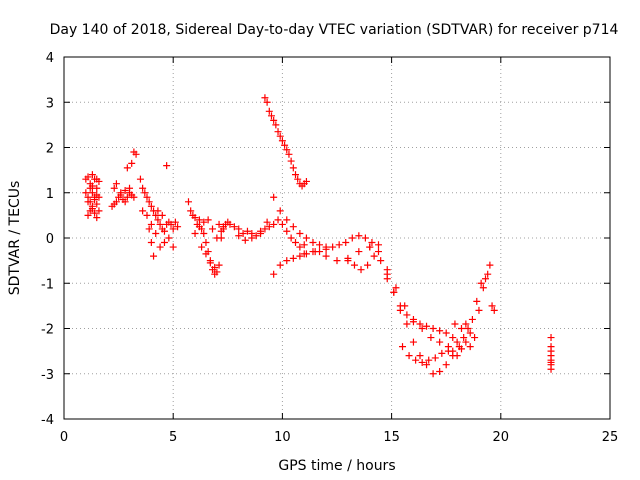 Image resolution: width=640 pixels, height=480 pixels. I want to click on y-tick-label: 4, so click(50, 58).